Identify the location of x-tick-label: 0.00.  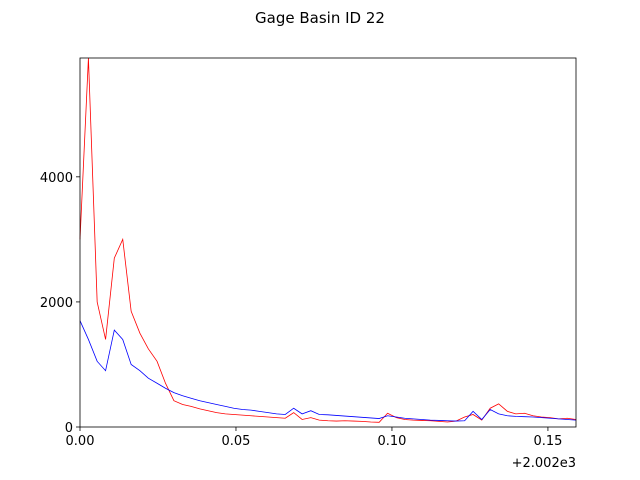
(80, 441).